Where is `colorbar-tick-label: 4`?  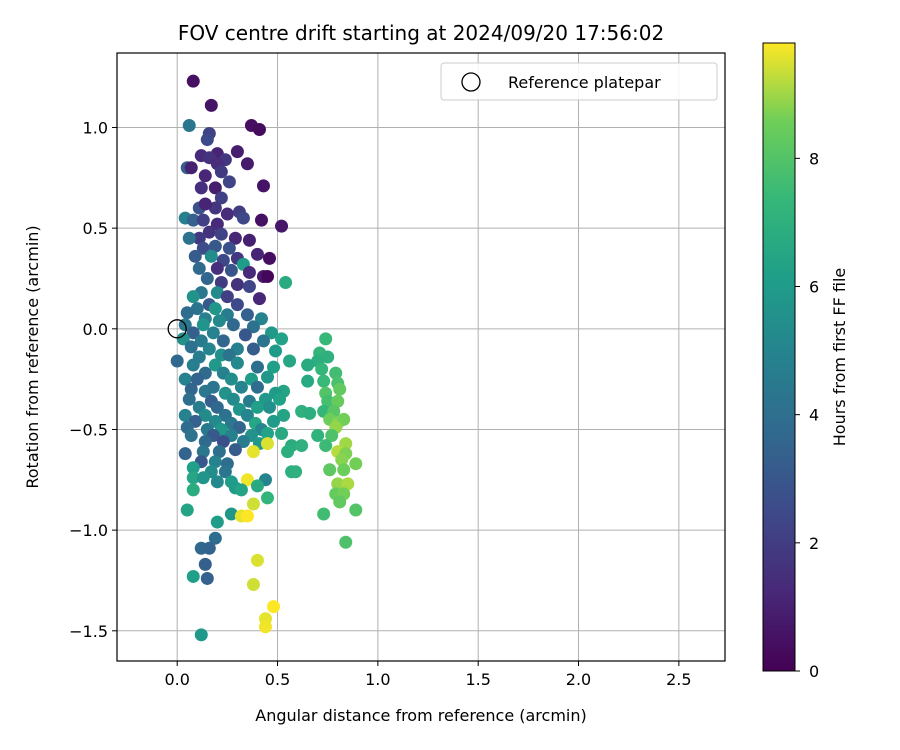
colorbar-tick-label: 4 is located at coordinates (814, 415).